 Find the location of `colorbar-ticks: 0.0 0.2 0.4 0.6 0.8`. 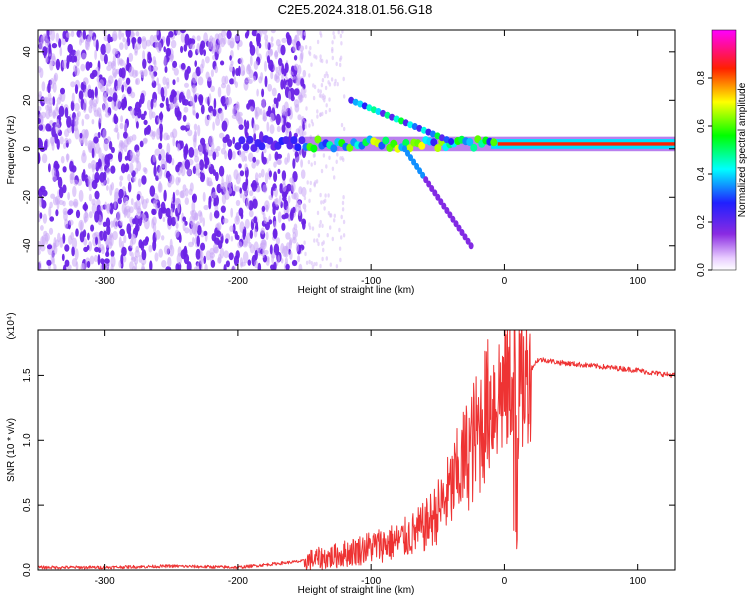

colorbar-ticks: 0.0 0.2 0.4 0.6 0.8 is located at coordinates (704, 174).